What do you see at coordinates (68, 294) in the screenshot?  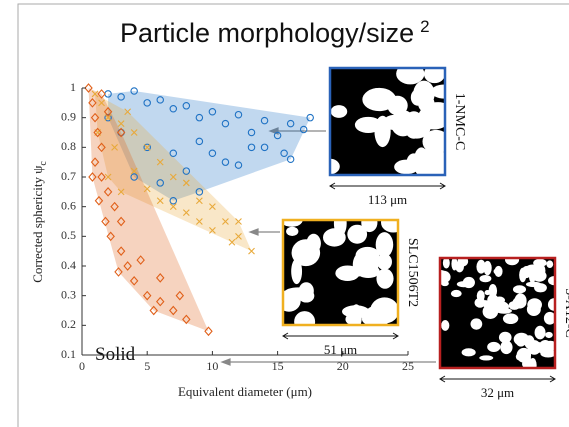 I see `y-tick-label: 0.3` at bounding box center [68, 294].